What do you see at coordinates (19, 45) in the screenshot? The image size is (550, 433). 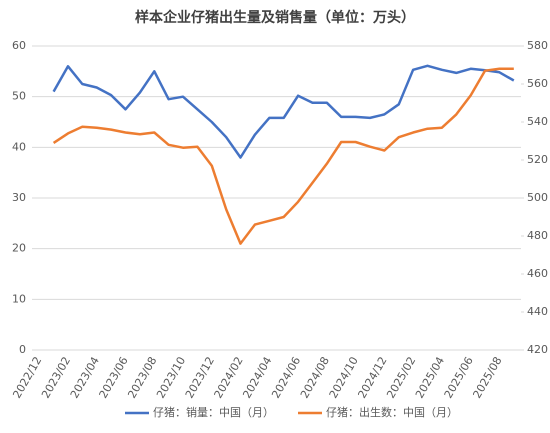 I see `y-tick-label: 60` at bounding box center [19, 45].